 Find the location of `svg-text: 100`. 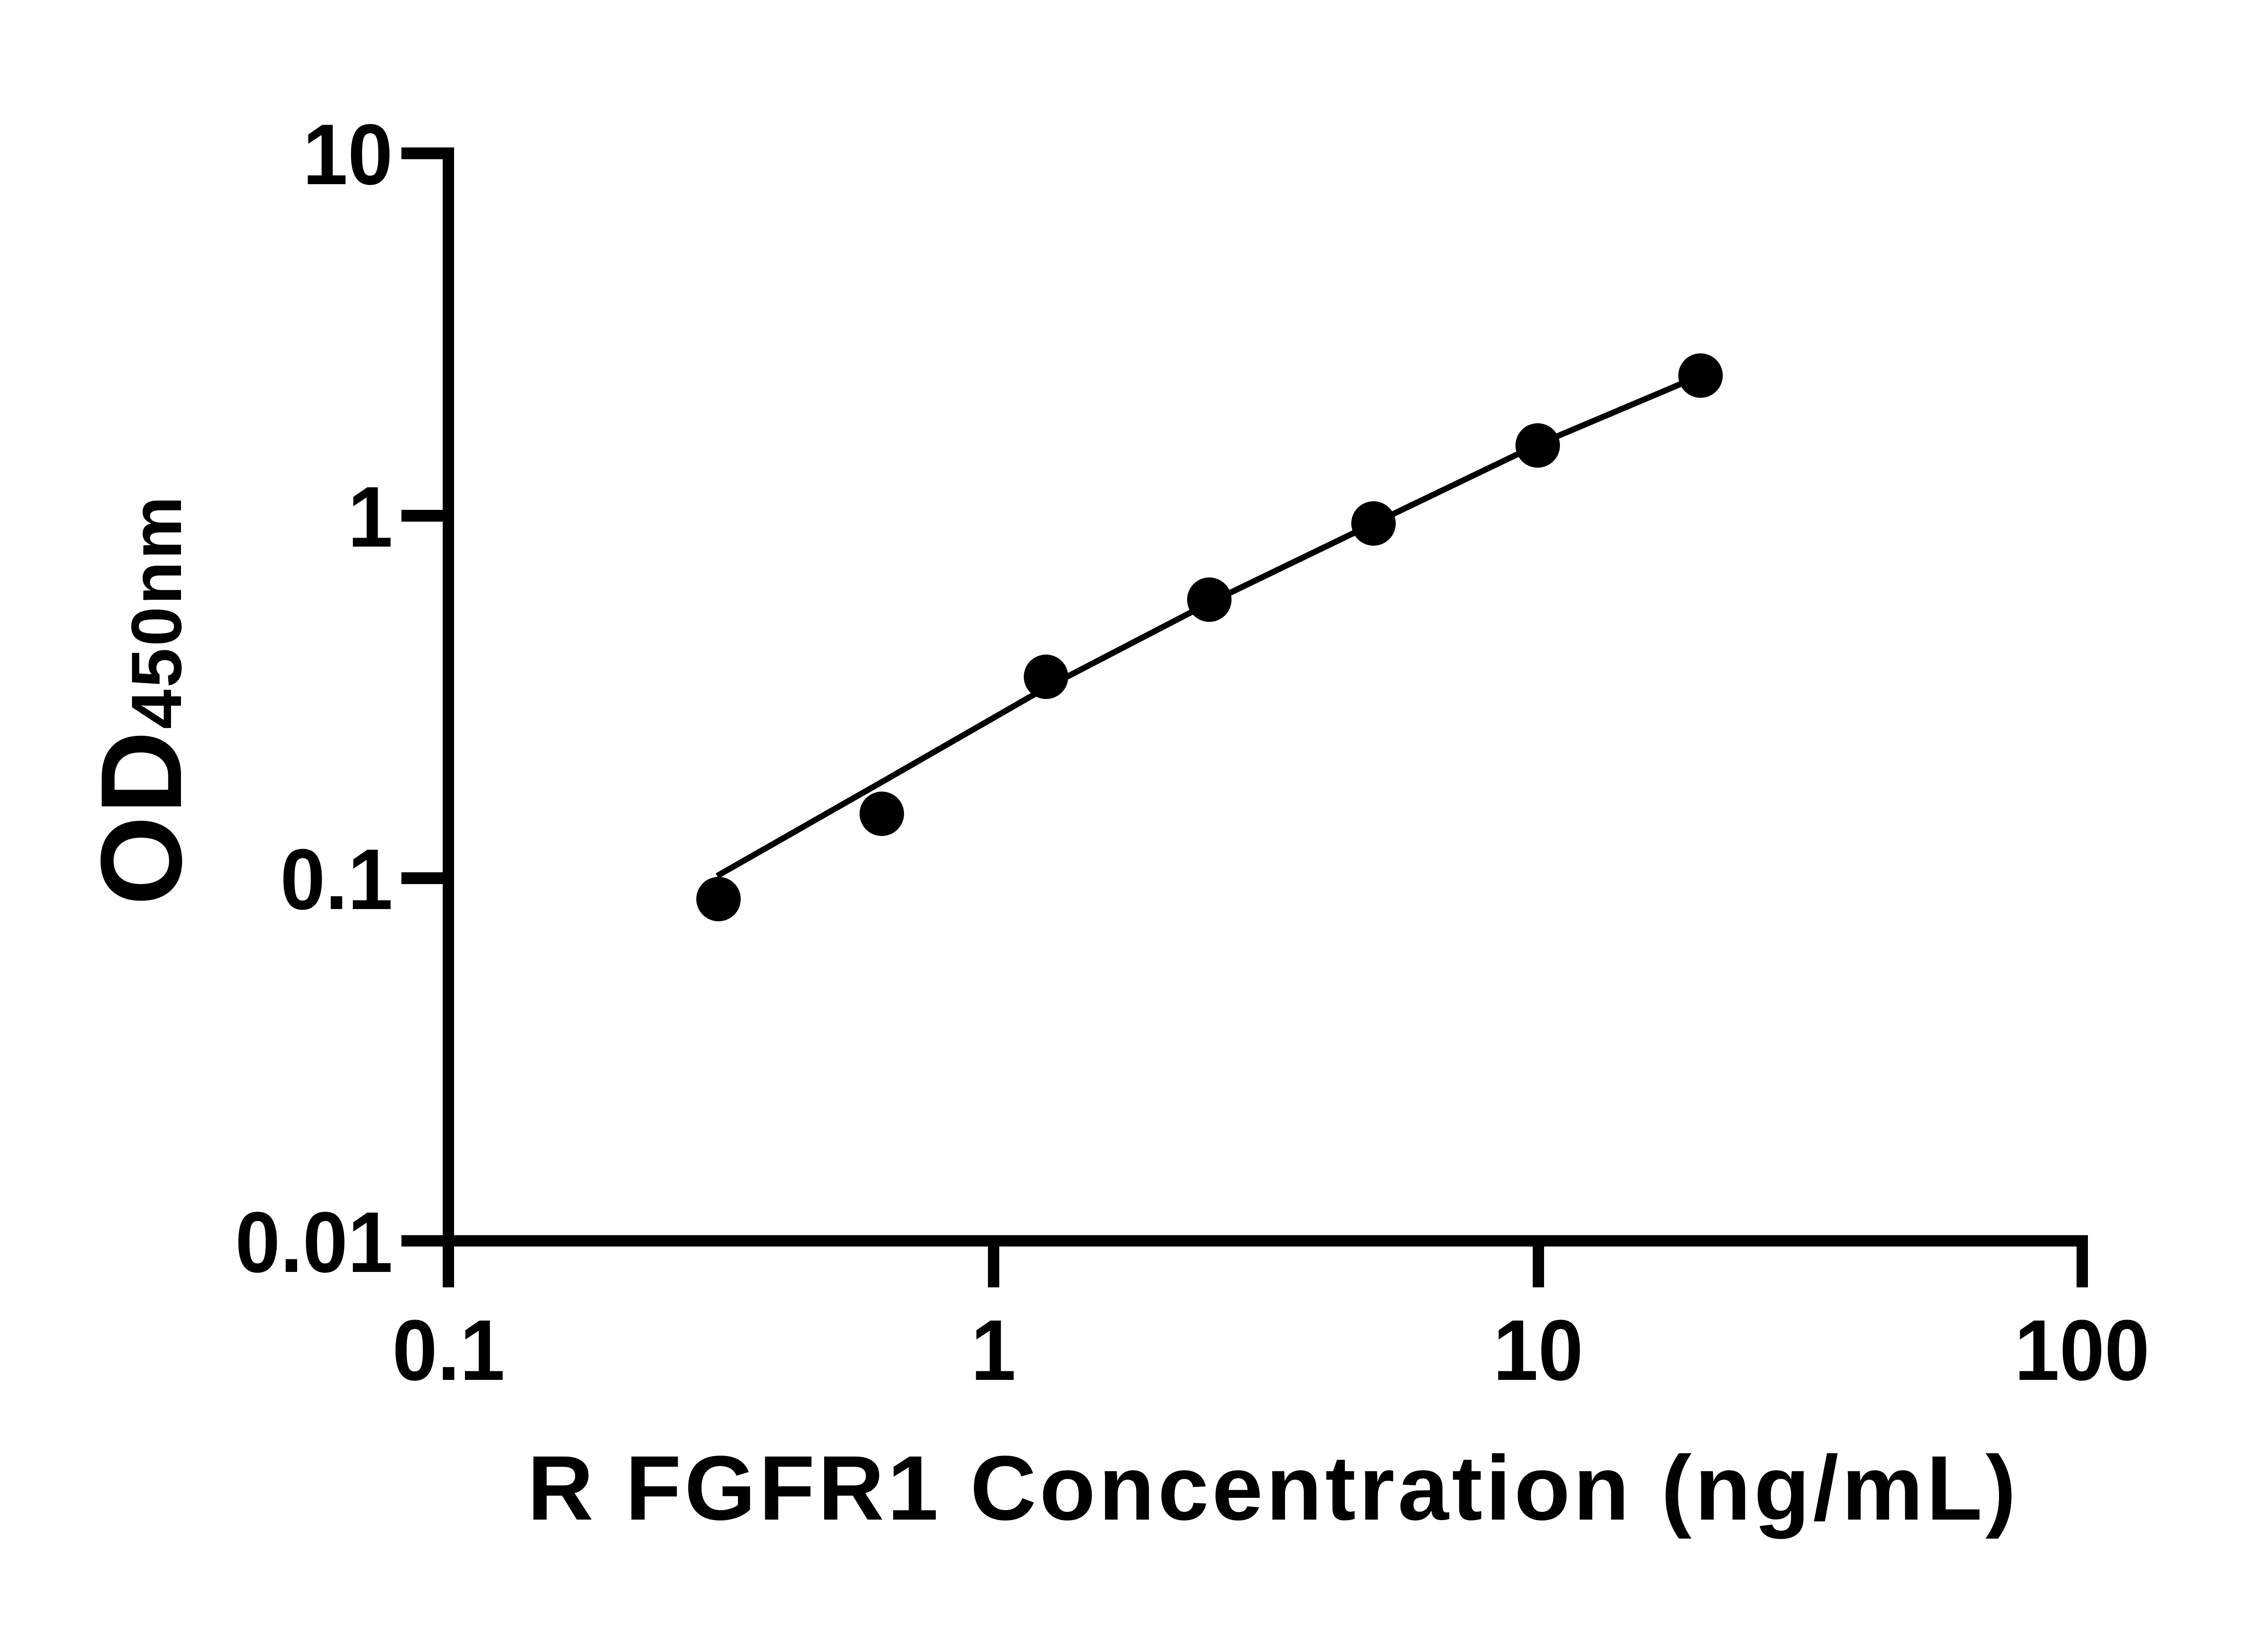

svg-text: 100 is located at coordinates (2082, 1350).